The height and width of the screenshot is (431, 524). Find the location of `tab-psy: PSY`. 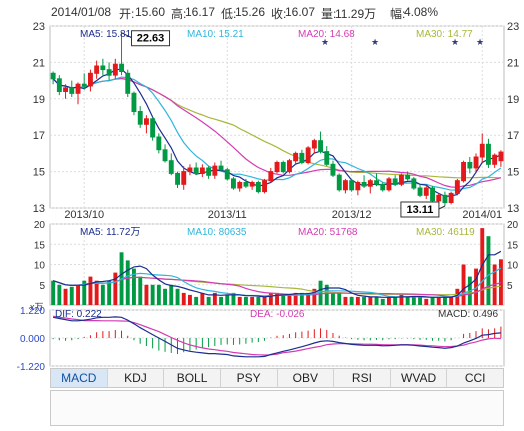

tab-psy: PSY is located at coordinates (249, 378).